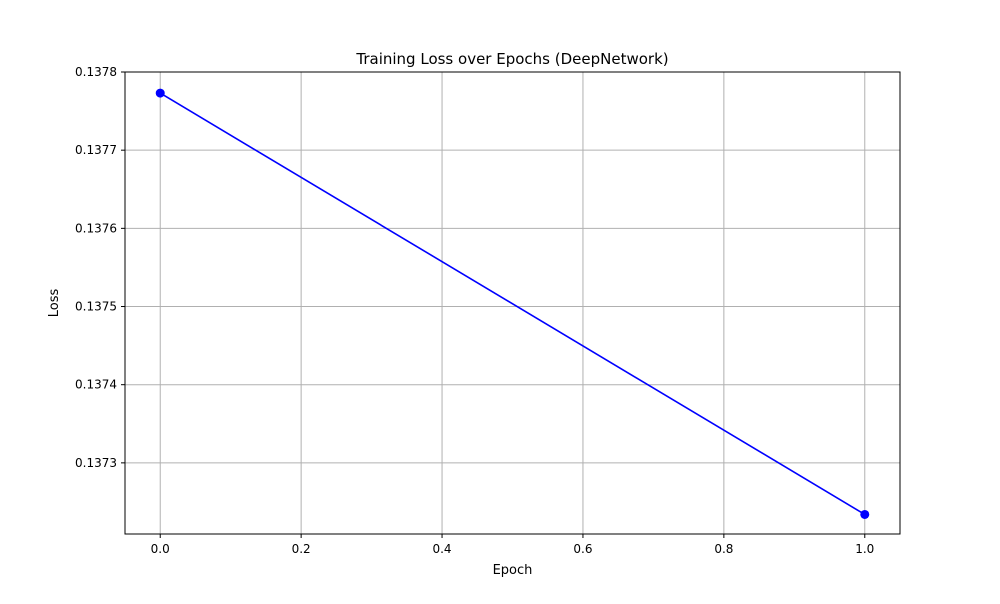 Image resolution: width=1000 pixels, height=604 pixels. Describe the element at coordinates (96, 72) in the screenshot. I see `y-tick-label: 0.1378` at that location.